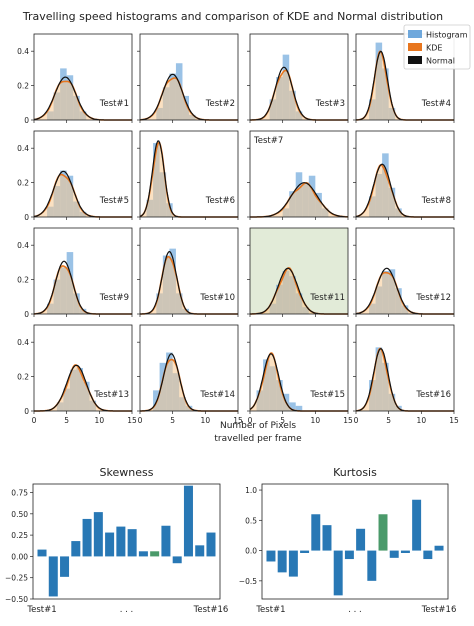  What do you see at coordinates (268, 141) in the screenshot?
I see `panel-label: Test#7` at bounding box center [268, 141].